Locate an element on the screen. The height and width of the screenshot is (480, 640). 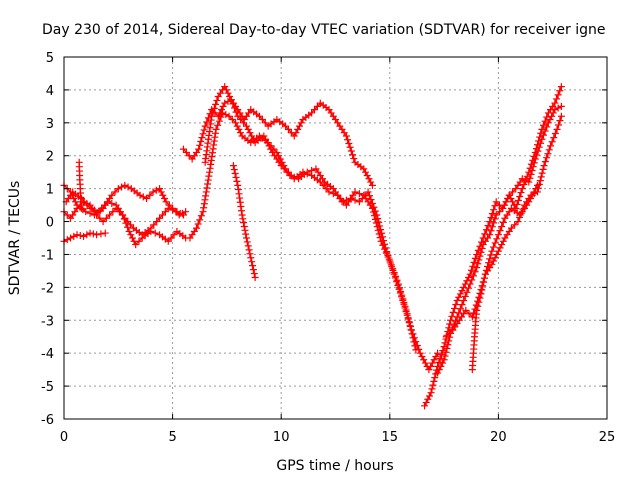
y-tick-label: 2 is located at coordinates (50, 157).